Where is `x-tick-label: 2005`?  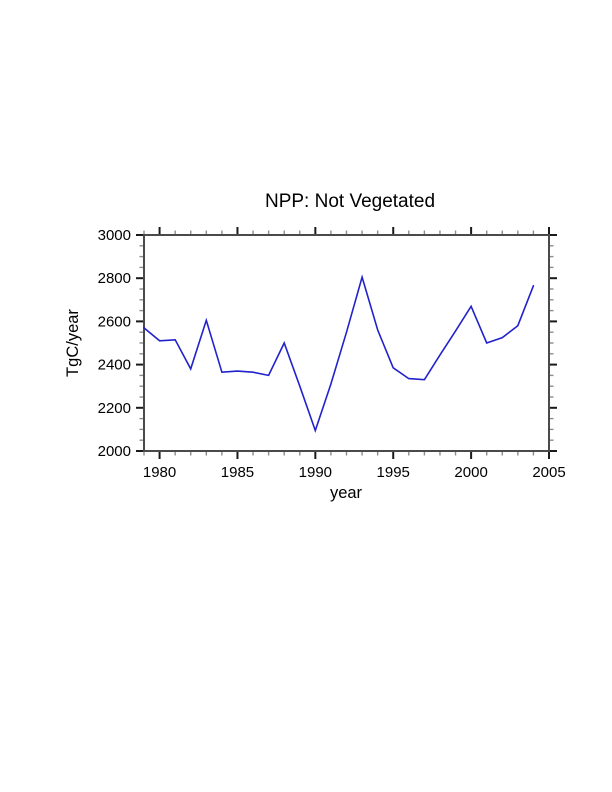
x-tick-label: 2005 is located at coordinates (548, 472).